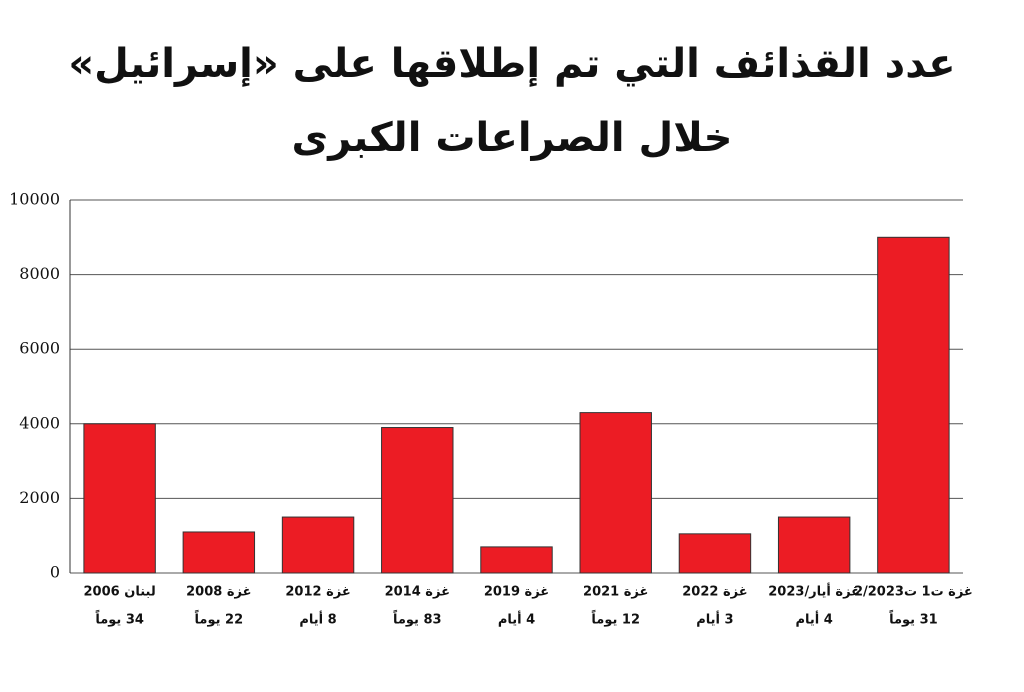  What do you see at coordinates (516, 592) in the screenshot?
I see `x-tick-label: غزة 2019` at bounding box center [516, 592].